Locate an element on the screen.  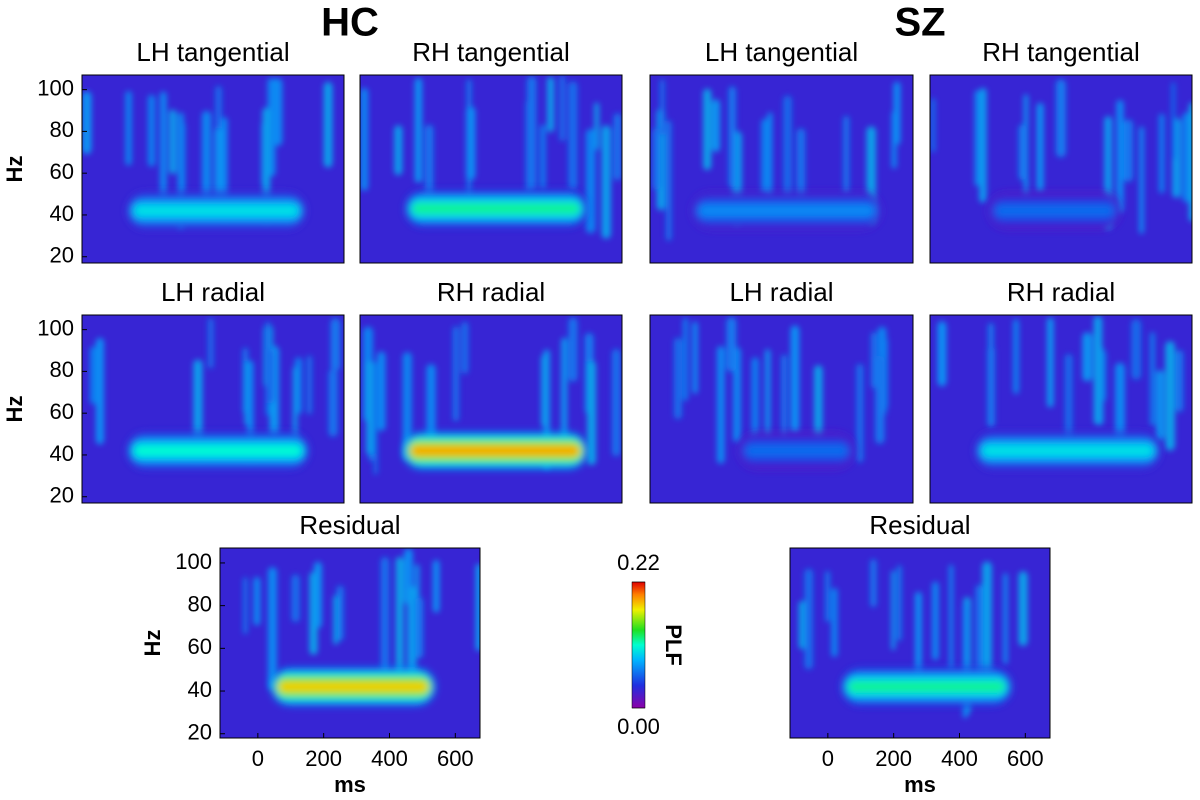
x-axis-label: ms is located at coordinates (920, 784).